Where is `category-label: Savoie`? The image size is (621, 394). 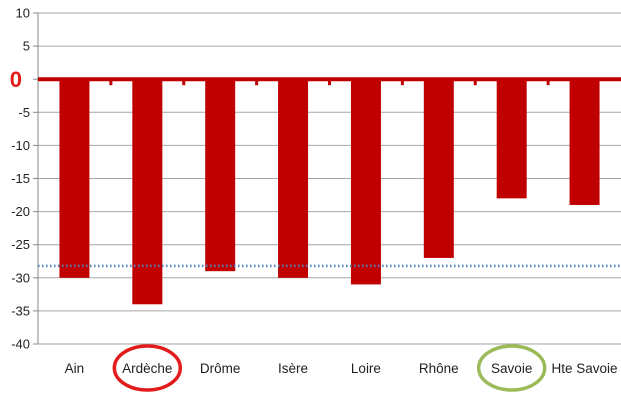
category-label: Savoie is located at coordinates (511, 368).